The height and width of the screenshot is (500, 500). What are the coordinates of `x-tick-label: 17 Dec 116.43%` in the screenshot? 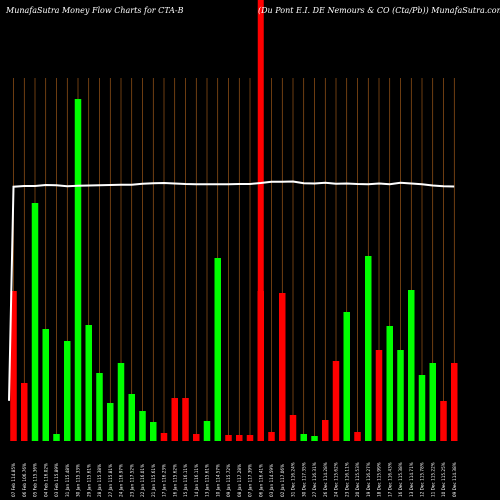 It's located at (389, 479).